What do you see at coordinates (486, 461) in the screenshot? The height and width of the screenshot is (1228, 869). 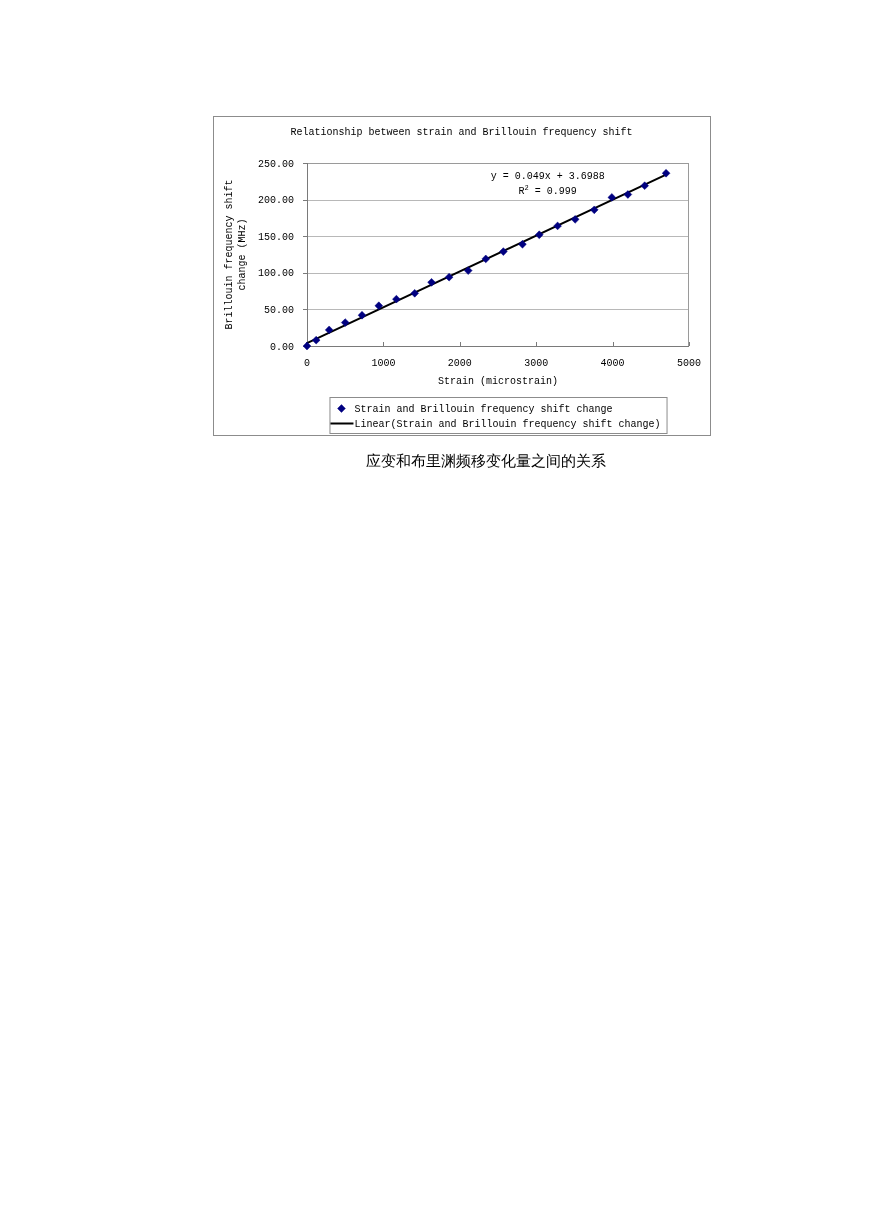 I see `caption: 应变和布里渊频移变化量之间的关系` at bounding box center [486, 461].